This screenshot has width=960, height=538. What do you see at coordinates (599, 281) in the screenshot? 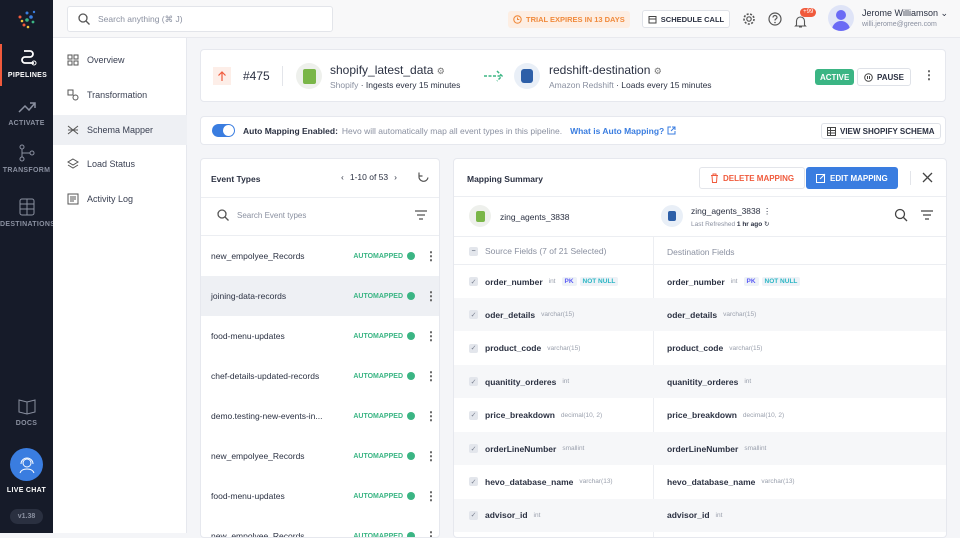
I see `not-null-badge: NOT NULL` at bounding box center [599, 281].